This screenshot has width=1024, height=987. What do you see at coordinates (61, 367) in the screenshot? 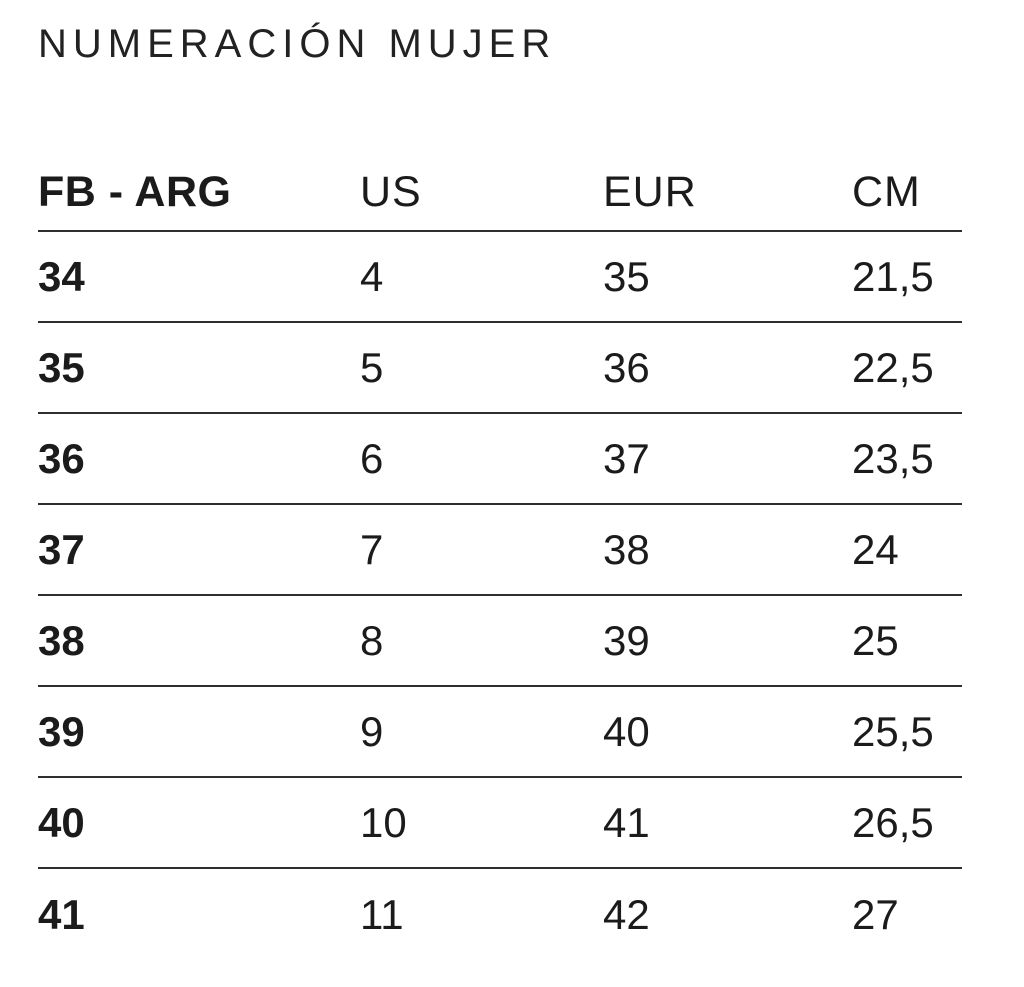
I see `table-cell-fb-arg: 35` at bounding box center [61, 367].